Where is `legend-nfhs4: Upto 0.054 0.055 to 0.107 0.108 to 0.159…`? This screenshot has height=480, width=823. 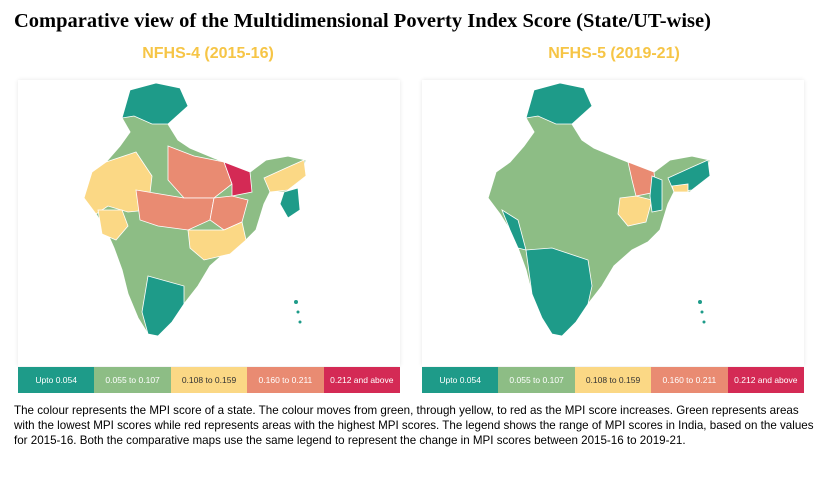 legend-nfhs4: Upto 0.054 0.055 to 0.107 0.108 to 0.159… is located at coordinates (209, 380).